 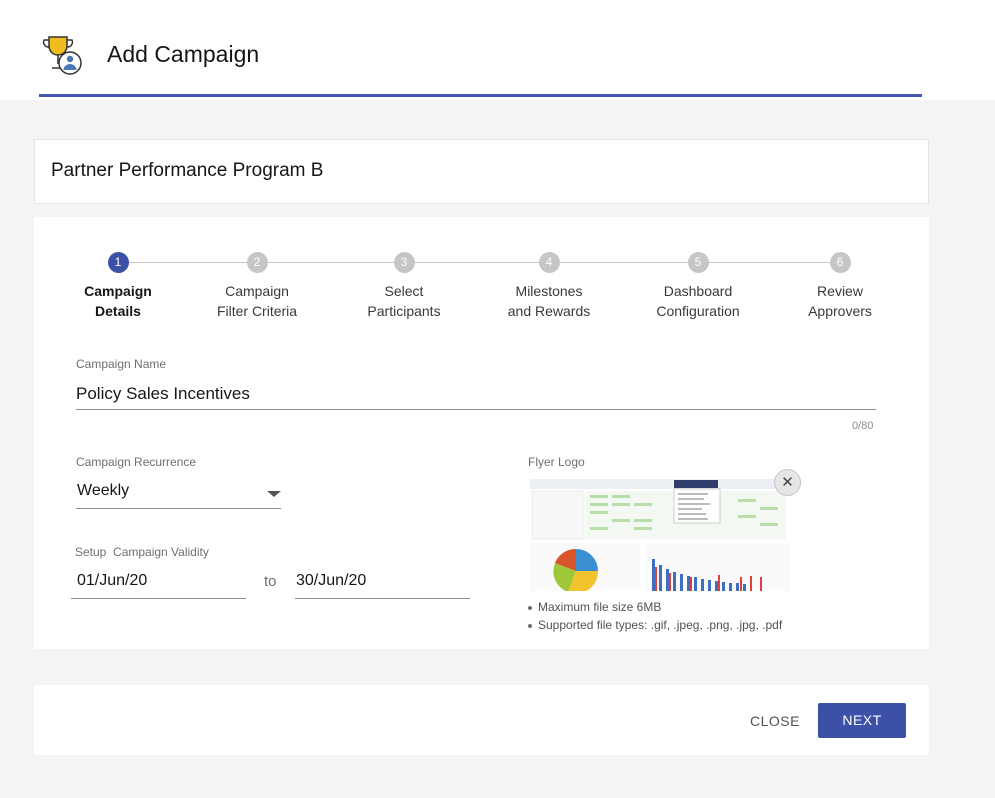 What do you see at coordinates (497, 50) in the screenshot?
I see `page-header: Add Campaign` at bounding box center [497, 50].